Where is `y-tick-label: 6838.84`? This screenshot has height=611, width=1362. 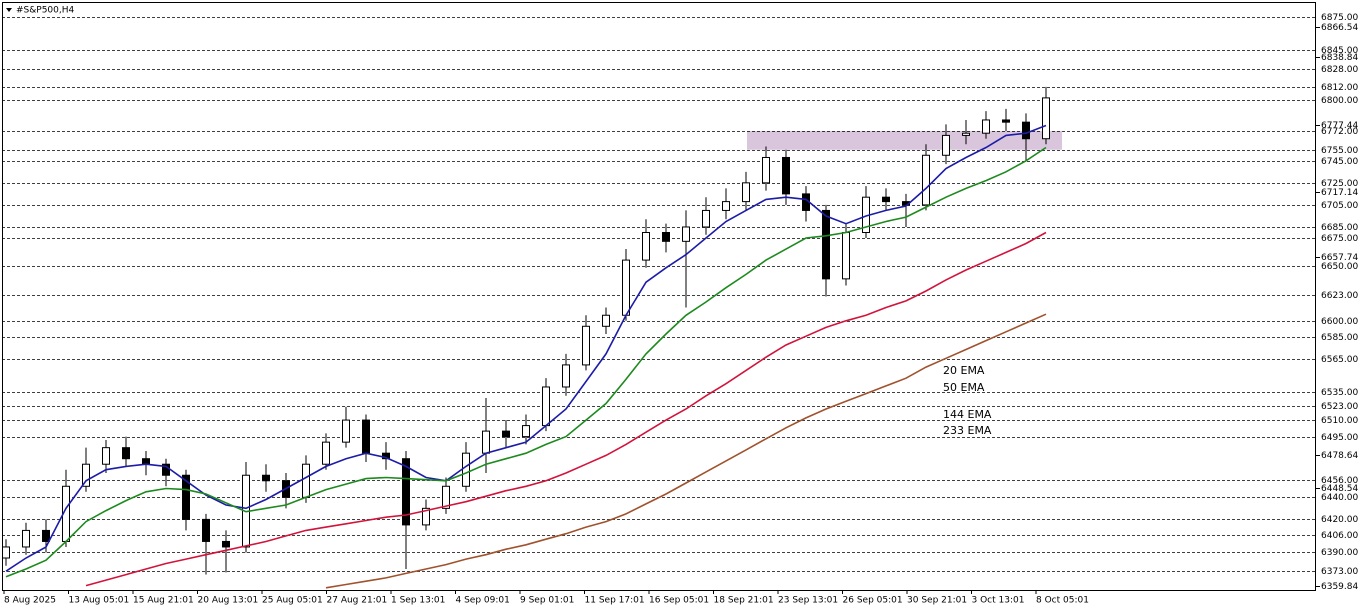 y-tick-label: 6838.84 is located at coordinates (1339, 58).